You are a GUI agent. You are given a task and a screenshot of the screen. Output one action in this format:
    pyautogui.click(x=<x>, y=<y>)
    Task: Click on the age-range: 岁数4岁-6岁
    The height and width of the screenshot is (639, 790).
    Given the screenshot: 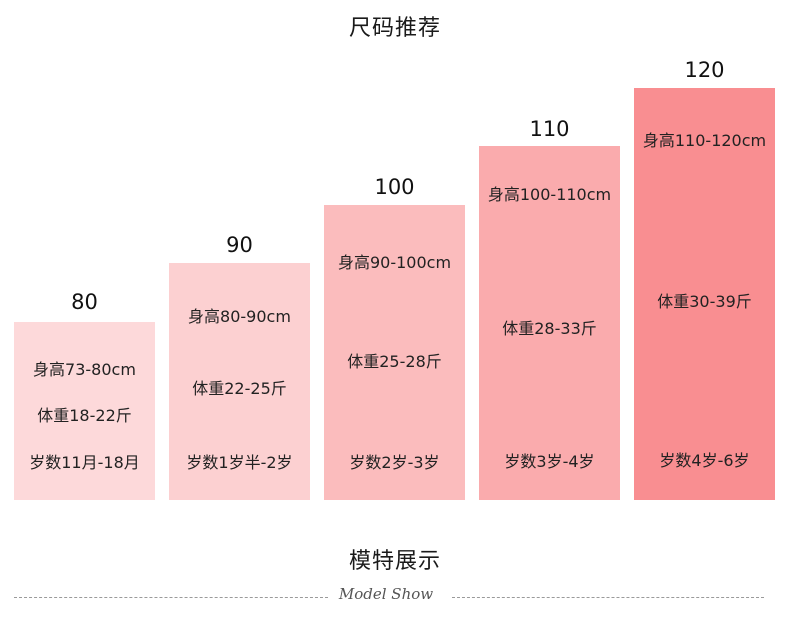 What is the action you would take?
    pyautogui.click(x=704, y=460)
    